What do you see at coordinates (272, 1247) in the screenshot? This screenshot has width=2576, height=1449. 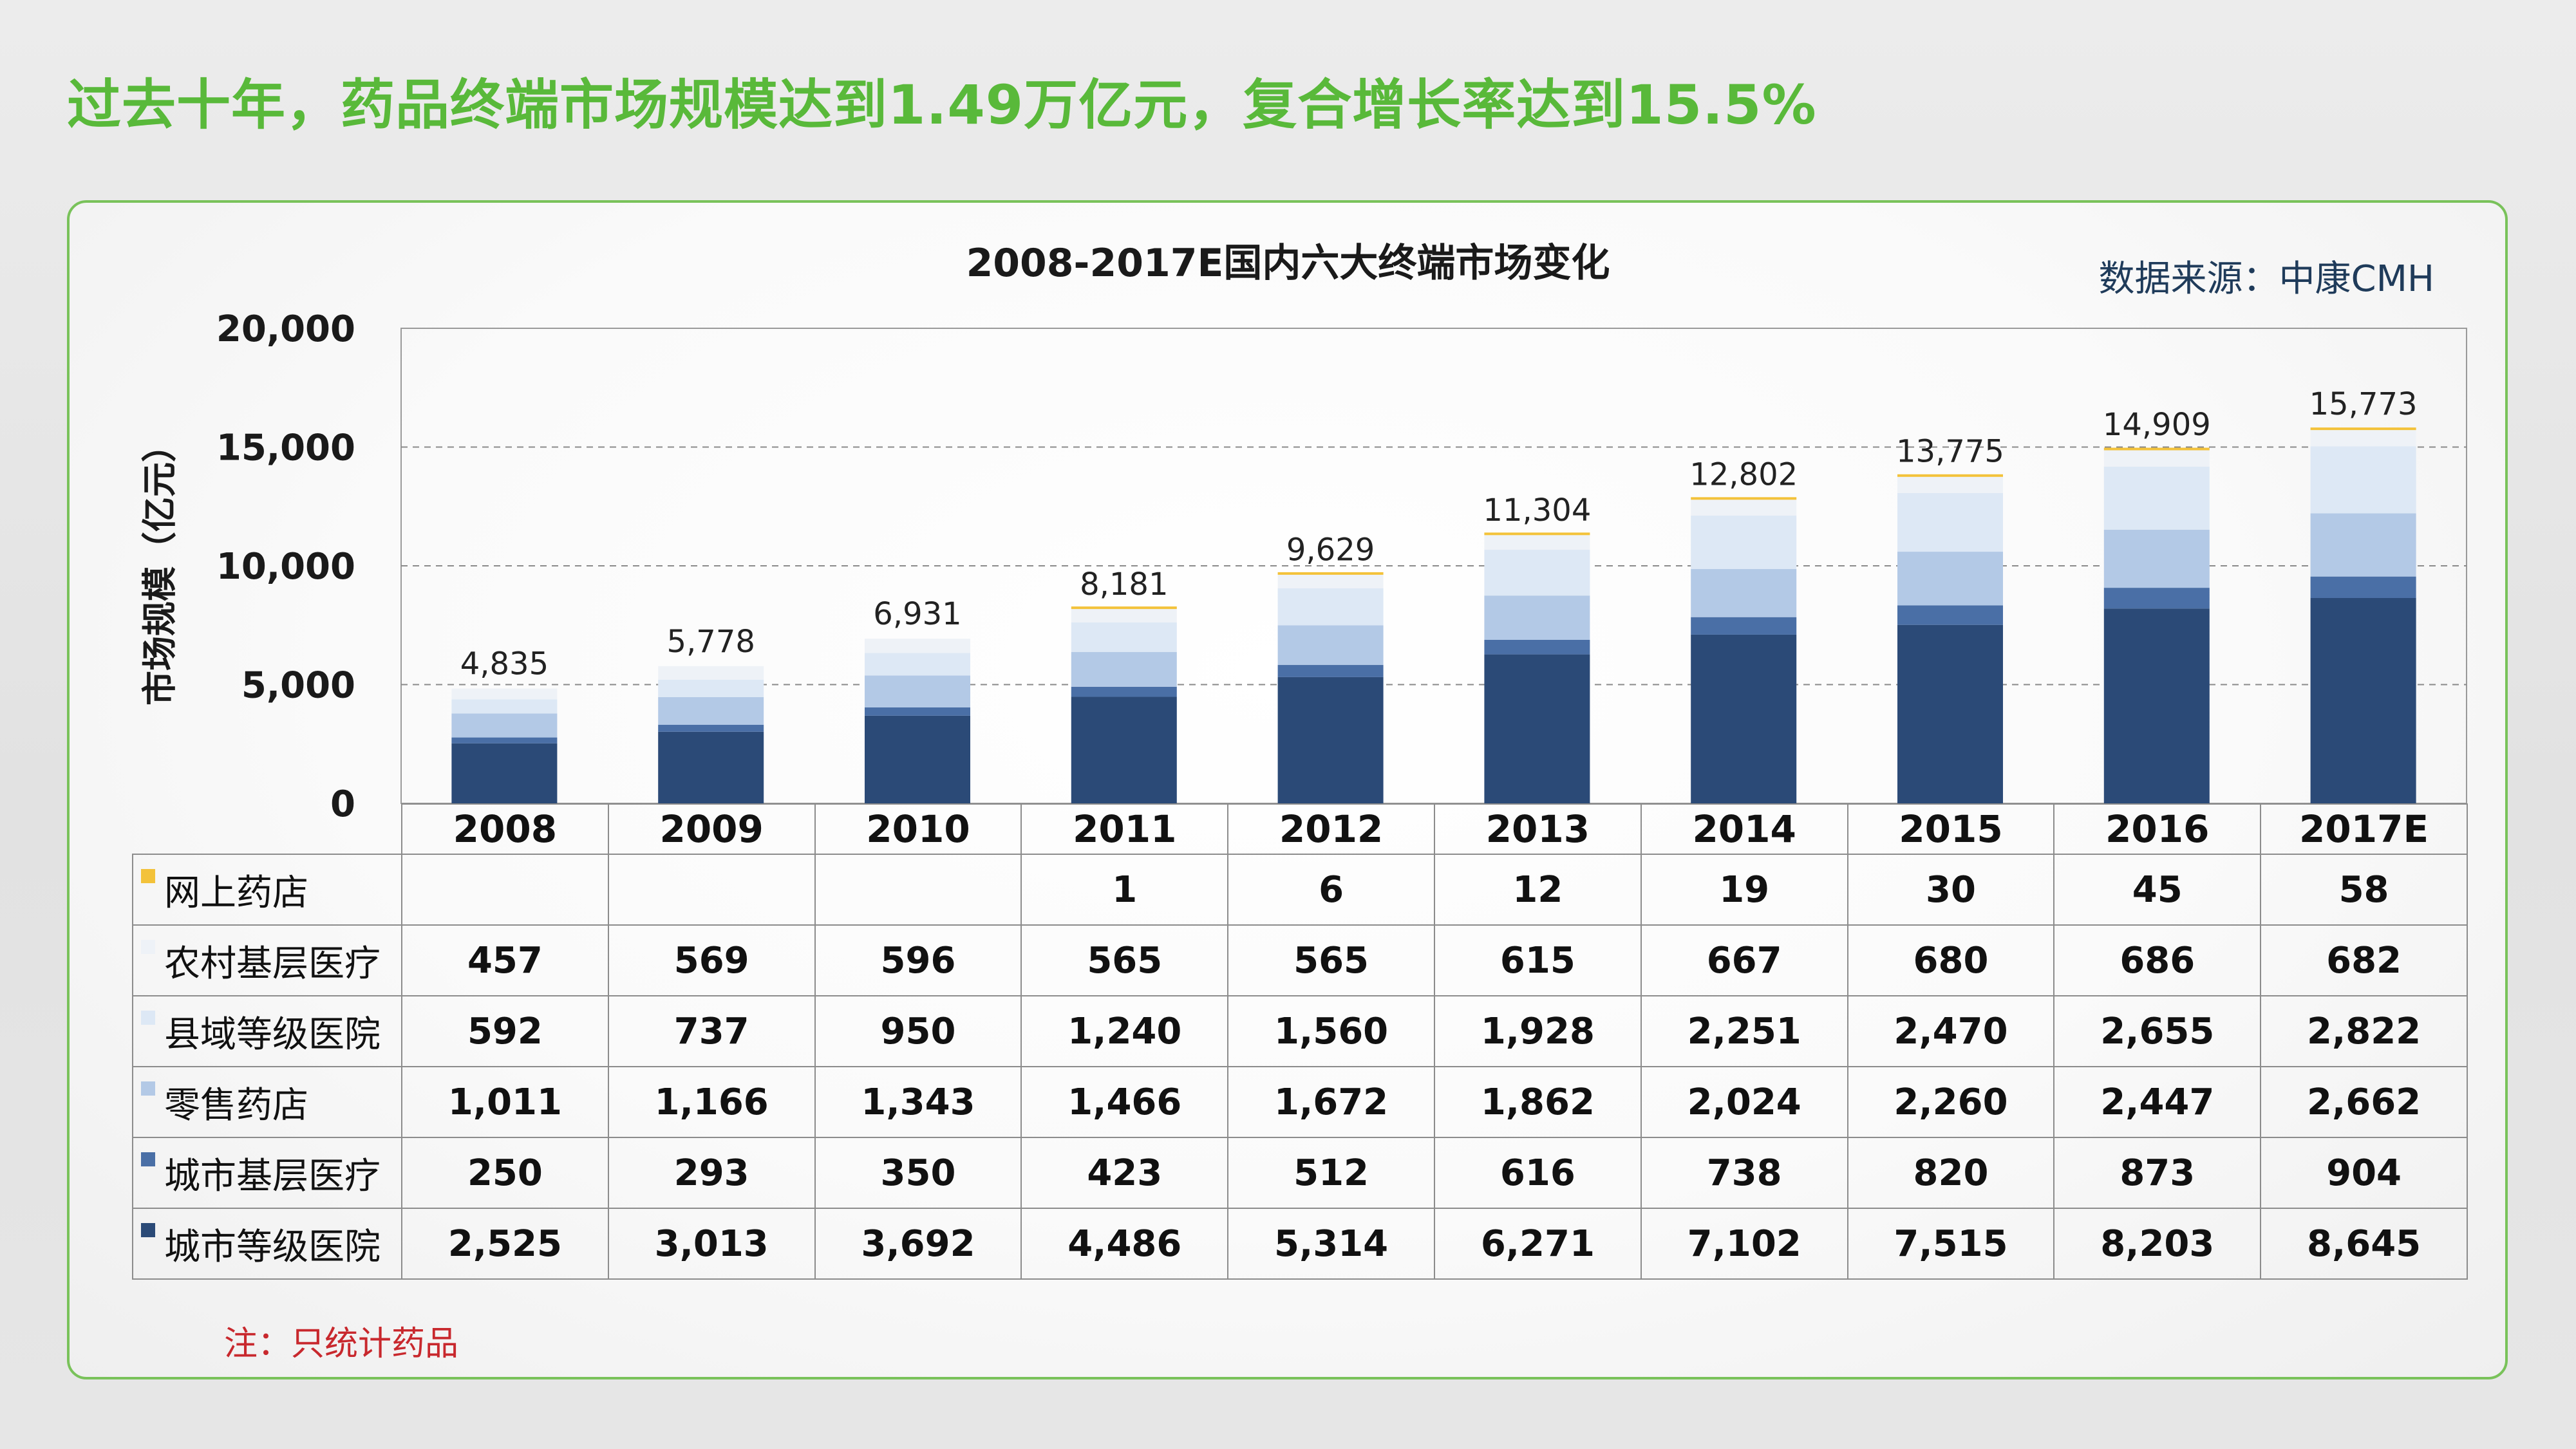 I see `series-name: 城市等级医院` at bounding box center [272, 1247].